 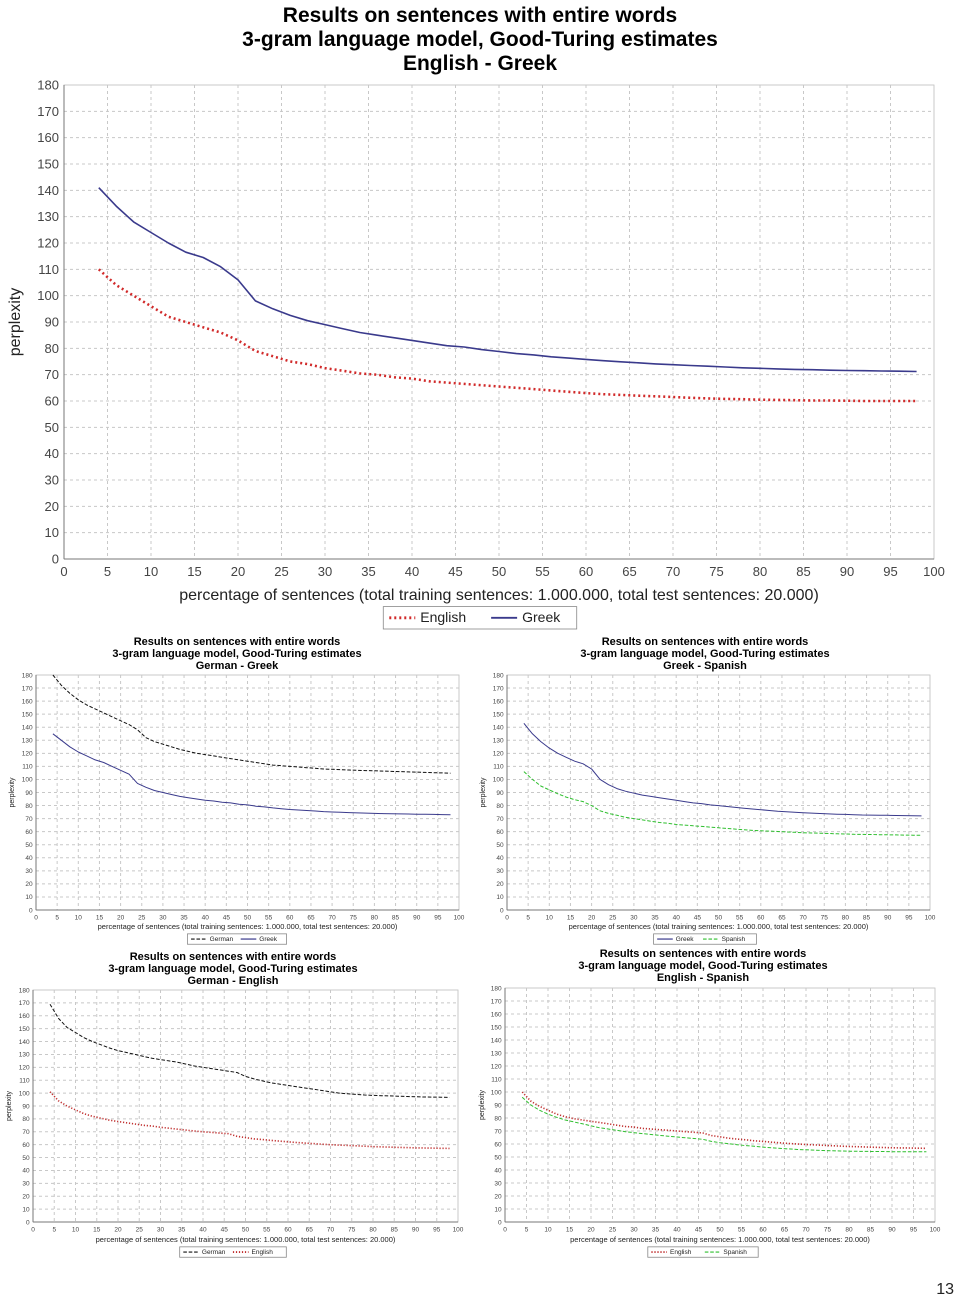 What do you see at coordinates (934, 571) in the screenshot?
I see `x-tick-label: 100` at bounding box center [934, 571].